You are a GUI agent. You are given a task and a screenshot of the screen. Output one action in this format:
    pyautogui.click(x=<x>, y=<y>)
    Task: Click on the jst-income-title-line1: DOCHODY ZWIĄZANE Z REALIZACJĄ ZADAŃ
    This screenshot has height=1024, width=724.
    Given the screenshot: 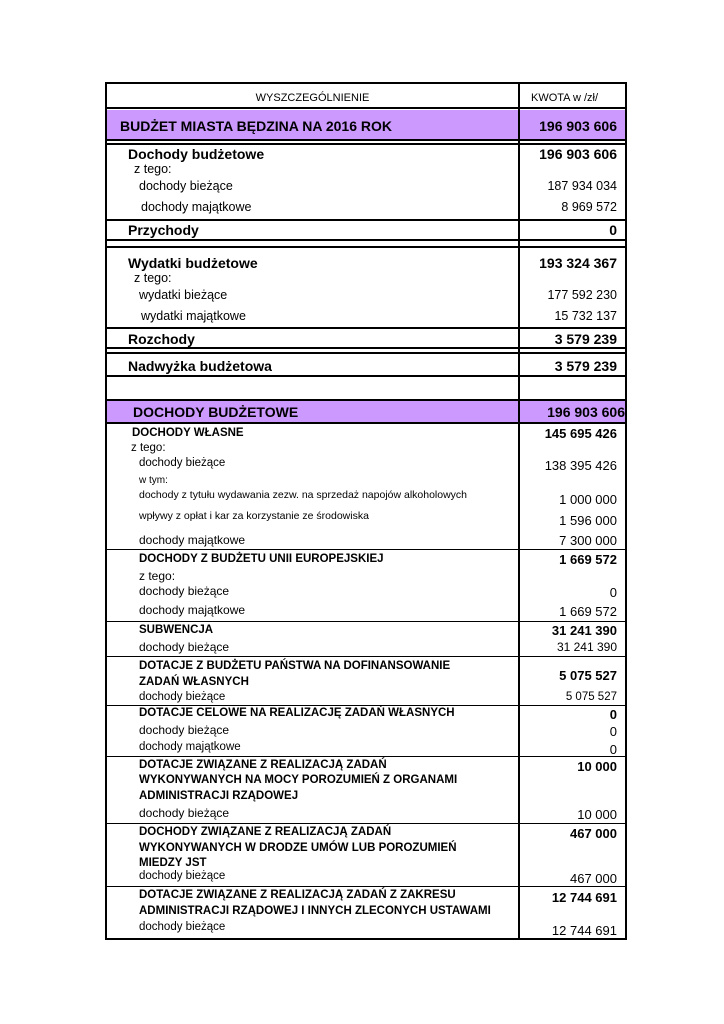 What is the action you would take?
    pyautogui.click(x=265, y=832)
    